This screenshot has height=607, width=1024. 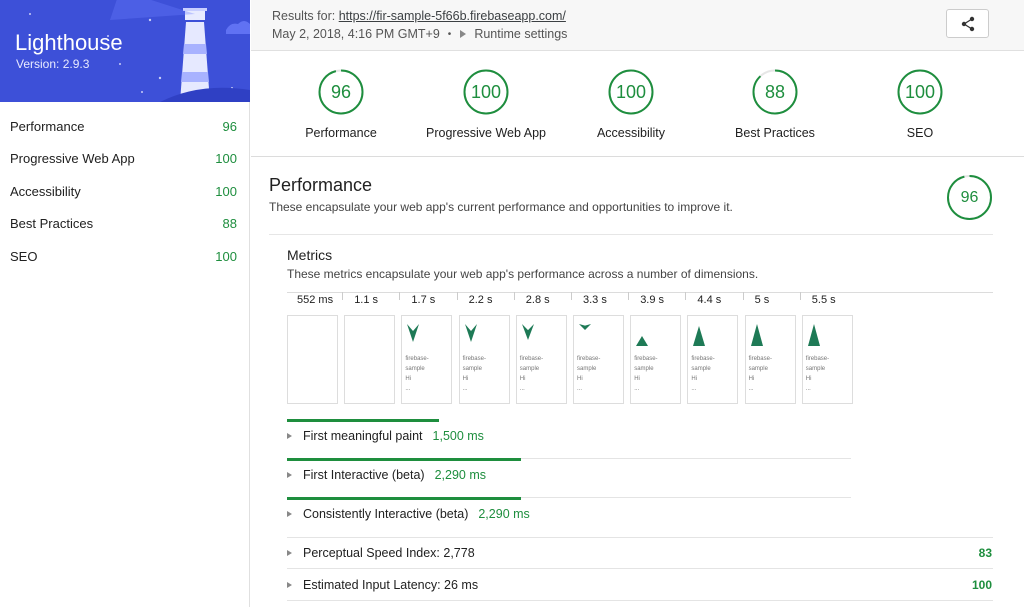 What do you see at coordinates (463, 34) in the screenshot?
I see `runtime-expand-icon` at bounding box center [463, 34].